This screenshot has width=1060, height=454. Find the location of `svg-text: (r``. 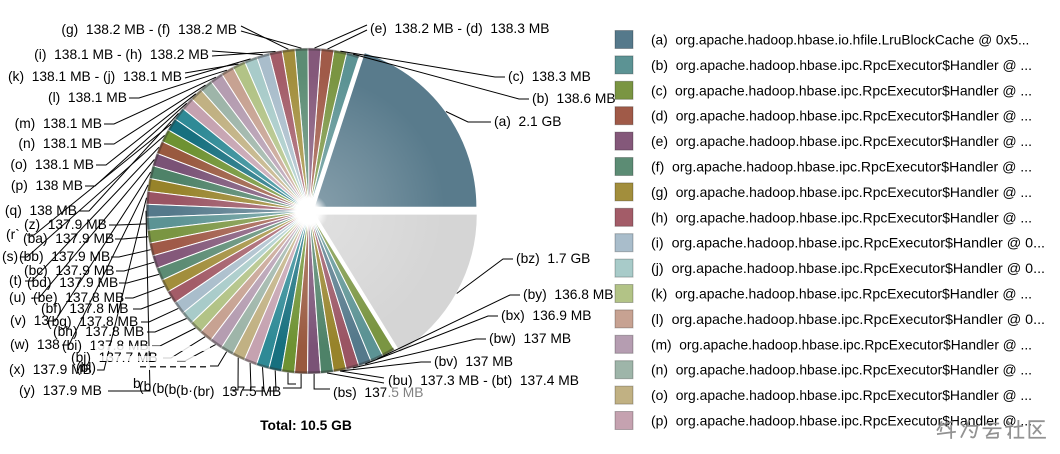

svg-text: (r` is located at coordinates (13, 234).